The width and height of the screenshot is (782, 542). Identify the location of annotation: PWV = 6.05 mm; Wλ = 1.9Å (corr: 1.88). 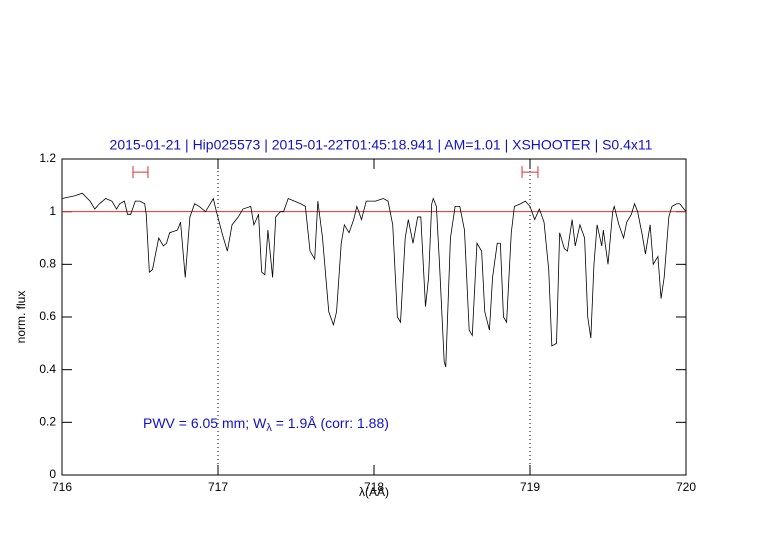
(266, 424).